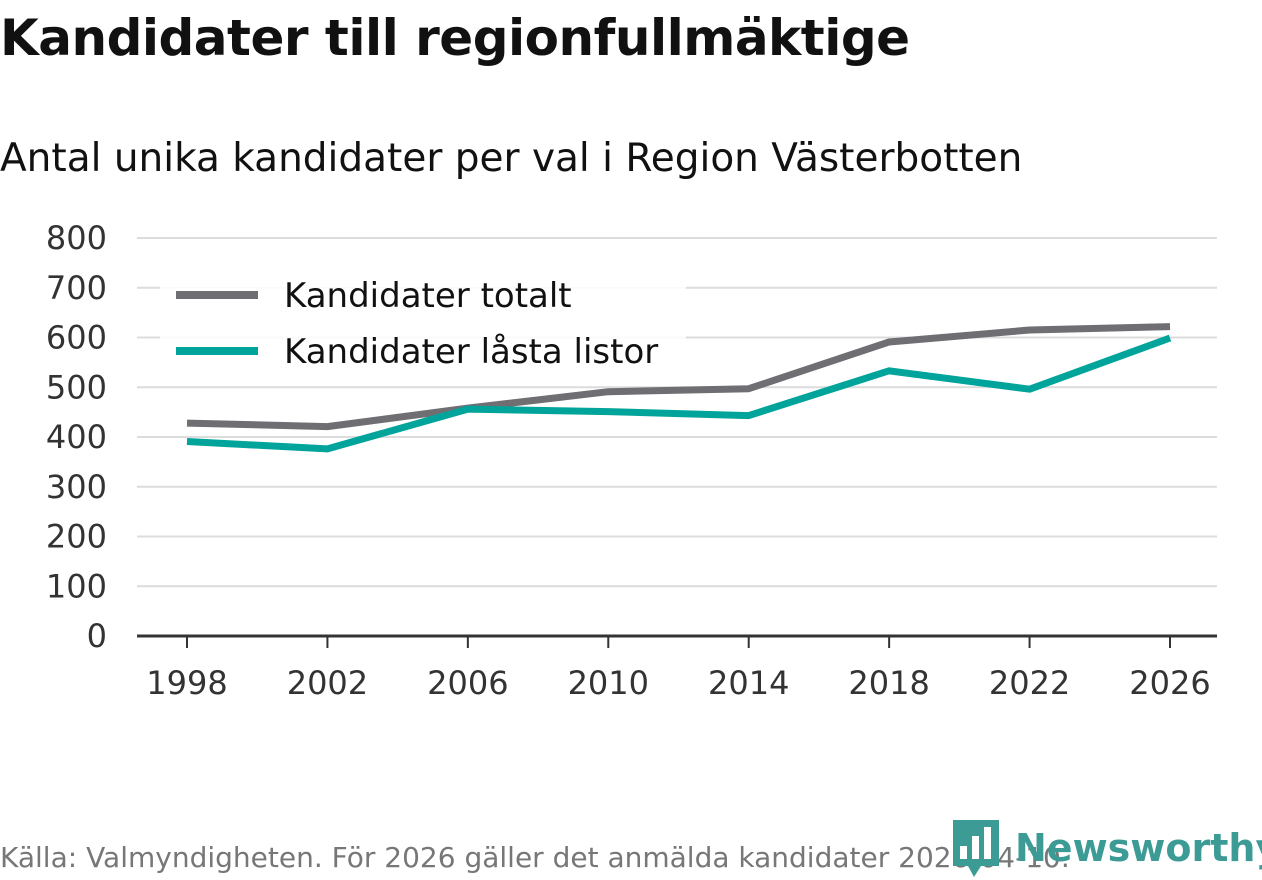 This screenshot has height=880, width=1262. Describe the element at coordinates (97, 636) in the screenshot. I see `y-tick-label: 0` at that location.